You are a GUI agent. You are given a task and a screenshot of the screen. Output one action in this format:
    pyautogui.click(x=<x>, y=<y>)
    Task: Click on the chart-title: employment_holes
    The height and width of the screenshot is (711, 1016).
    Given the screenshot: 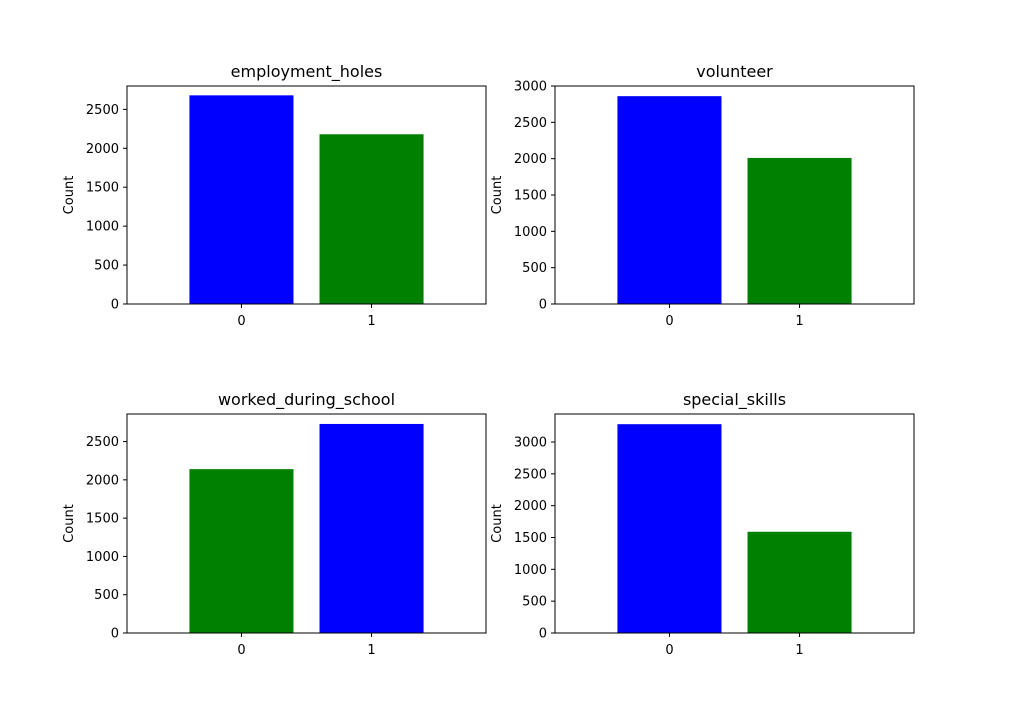 What is the action you would take?
    pyautogui.click(x=307, y=72)
    